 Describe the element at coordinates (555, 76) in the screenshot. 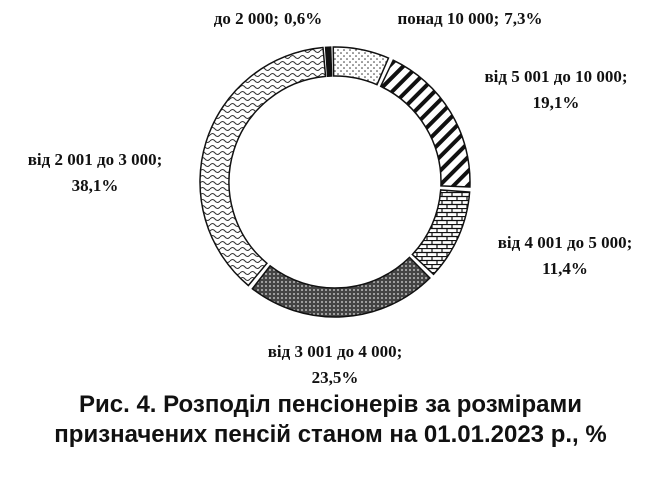

I see `category-label: від 5 001 до 10 000;` at that location.